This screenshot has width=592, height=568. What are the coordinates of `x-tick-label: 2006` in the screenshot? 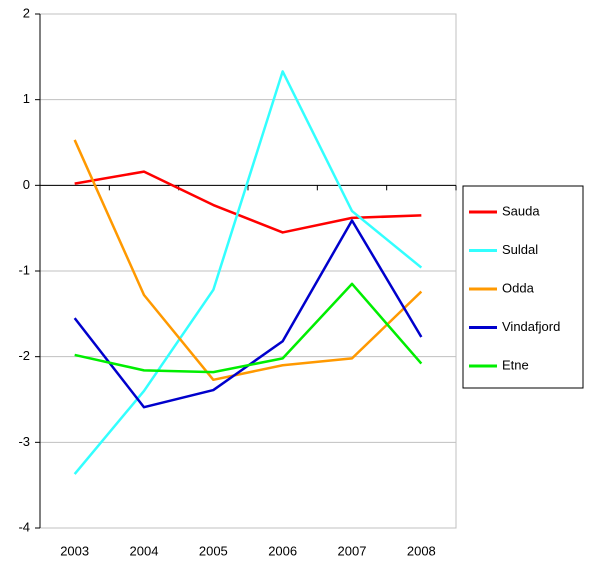 It's located at (282, 550).